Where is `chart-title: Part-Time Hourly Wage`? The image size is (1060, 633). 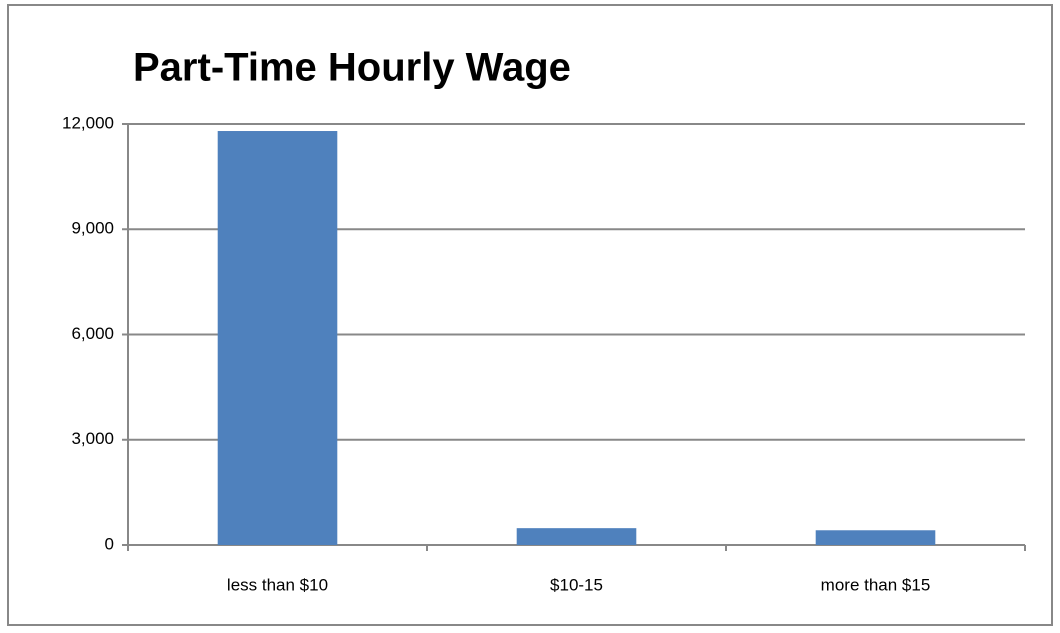 chart-title: Part-Time Hourly Wage is located at coordinates (352, 68).